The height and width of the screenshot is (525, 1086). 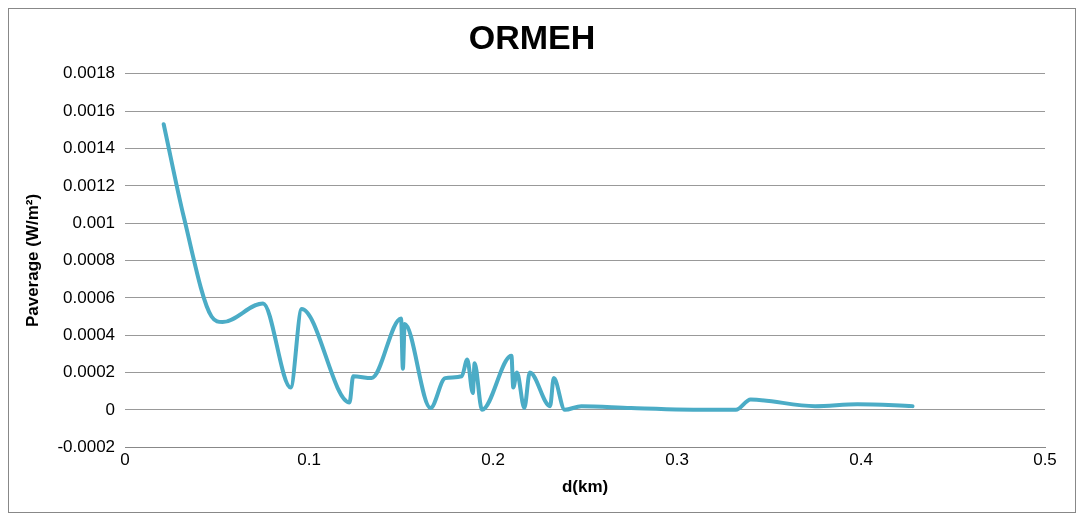 I want to click on y-tick-label: 0.0016, so click(x=89, y=110).